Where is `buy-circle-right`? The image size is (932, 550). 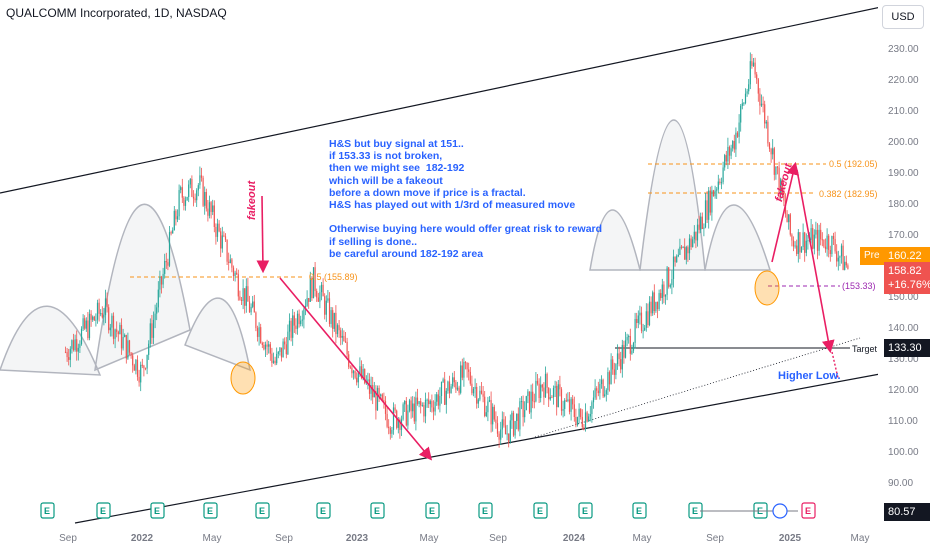
buy-circle-right is located at coordinates (767, 288).